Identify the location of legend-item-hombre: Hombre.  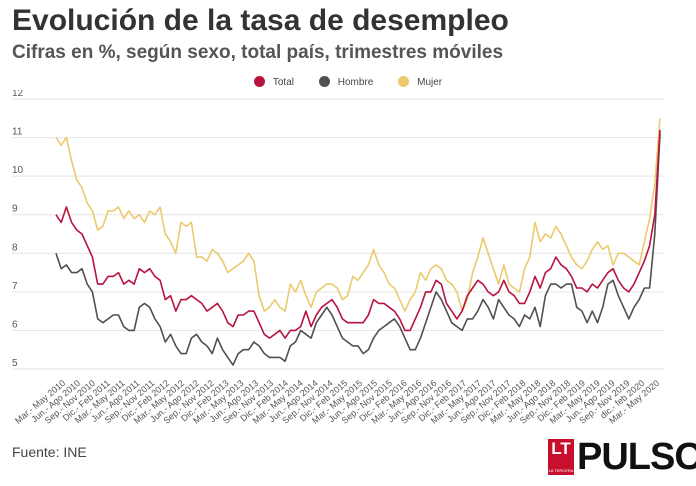
(346, 82).